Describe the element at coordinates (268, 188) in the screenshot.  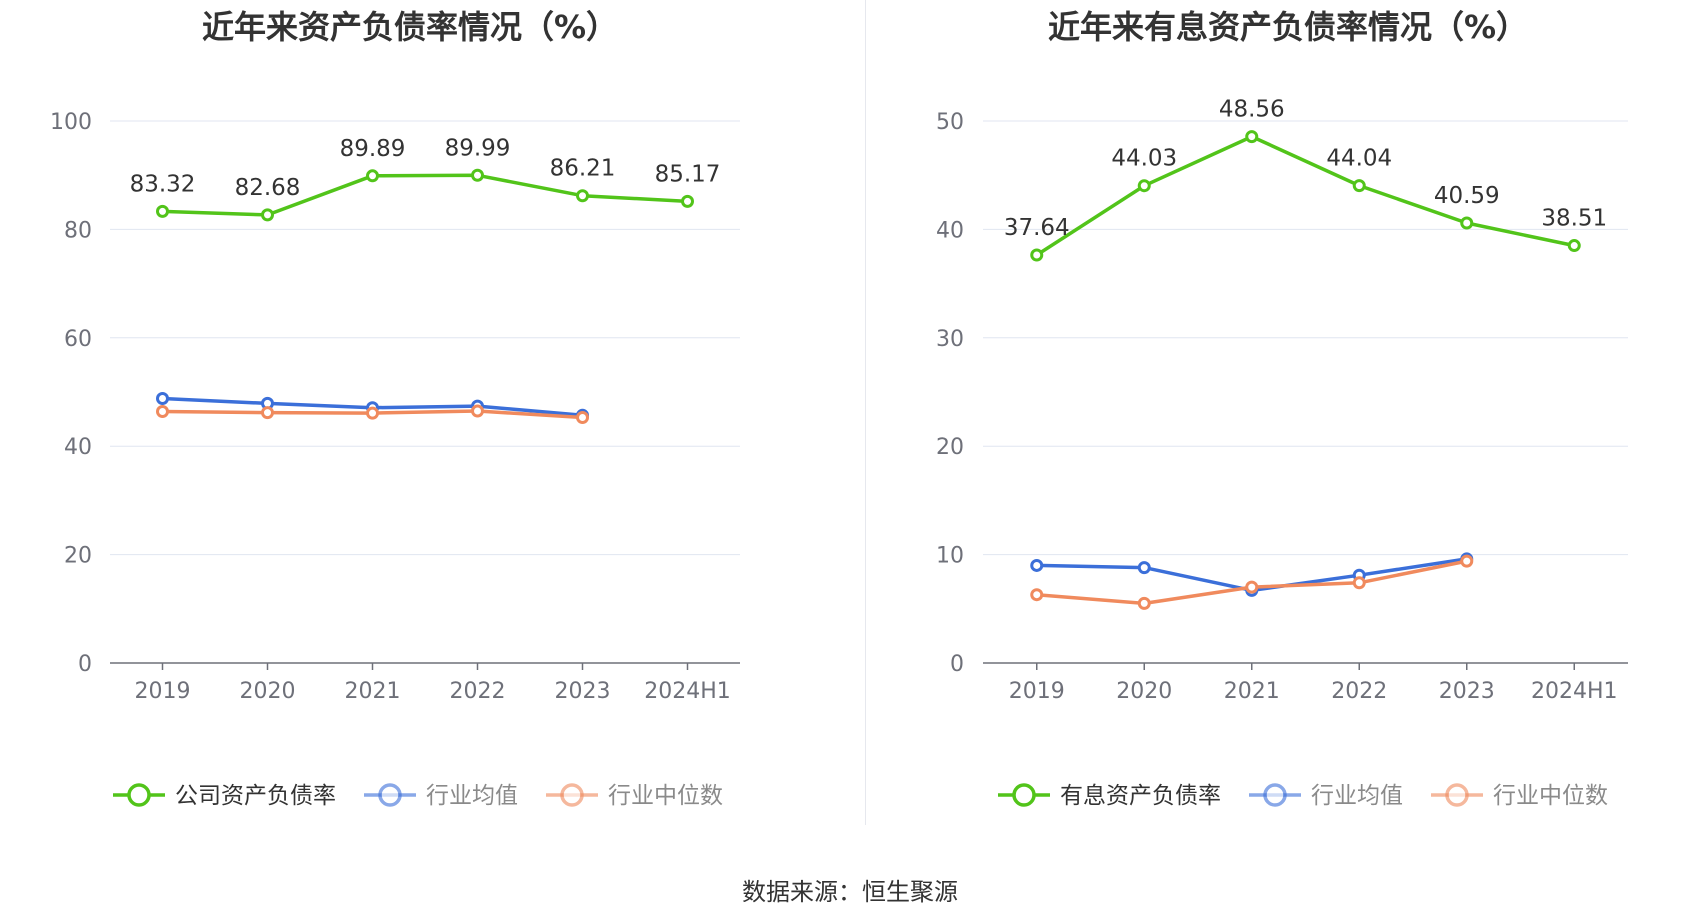
I see `data-label: 82.68` at that location.